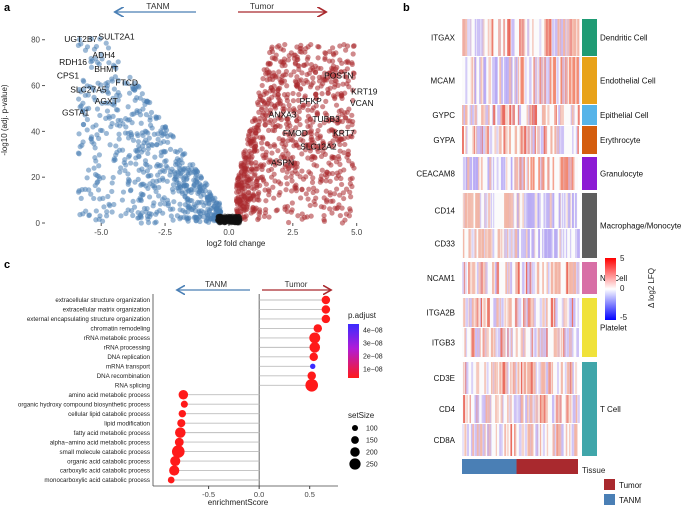  Describe the element at coordinates (361, 415) in the screenshot. I see `setsize-legend-title: setSize` at that location.